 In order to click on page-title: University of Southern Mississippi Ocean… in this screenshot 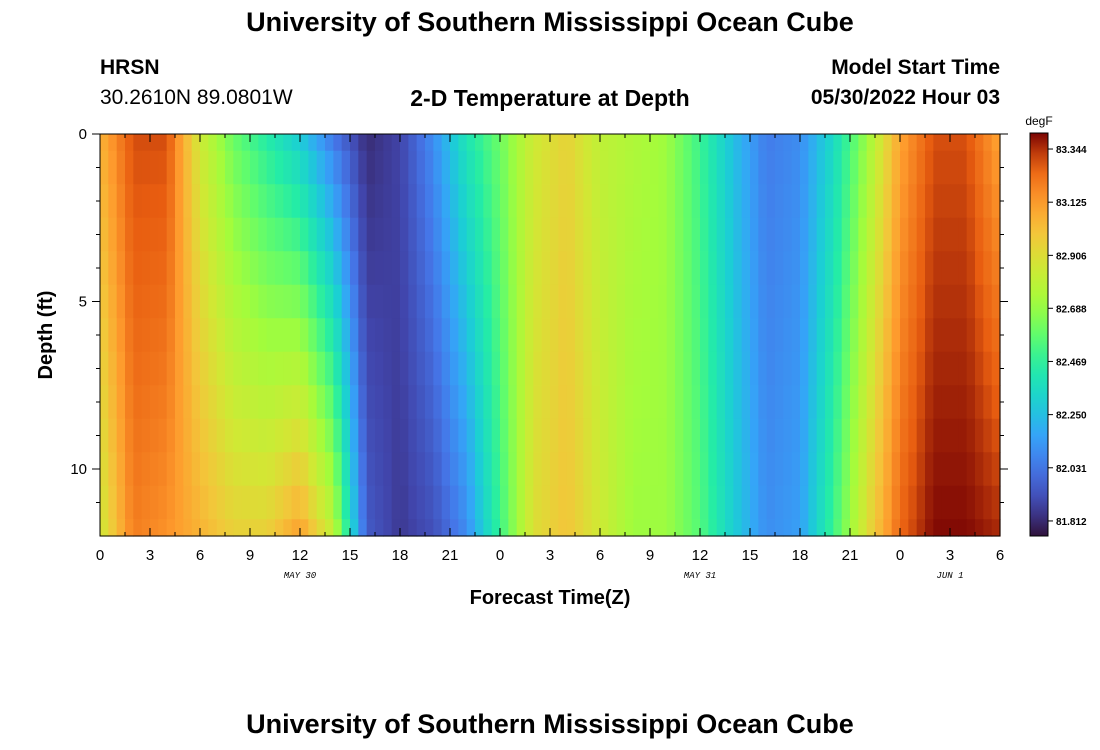, I will do `click(550, 22)`.